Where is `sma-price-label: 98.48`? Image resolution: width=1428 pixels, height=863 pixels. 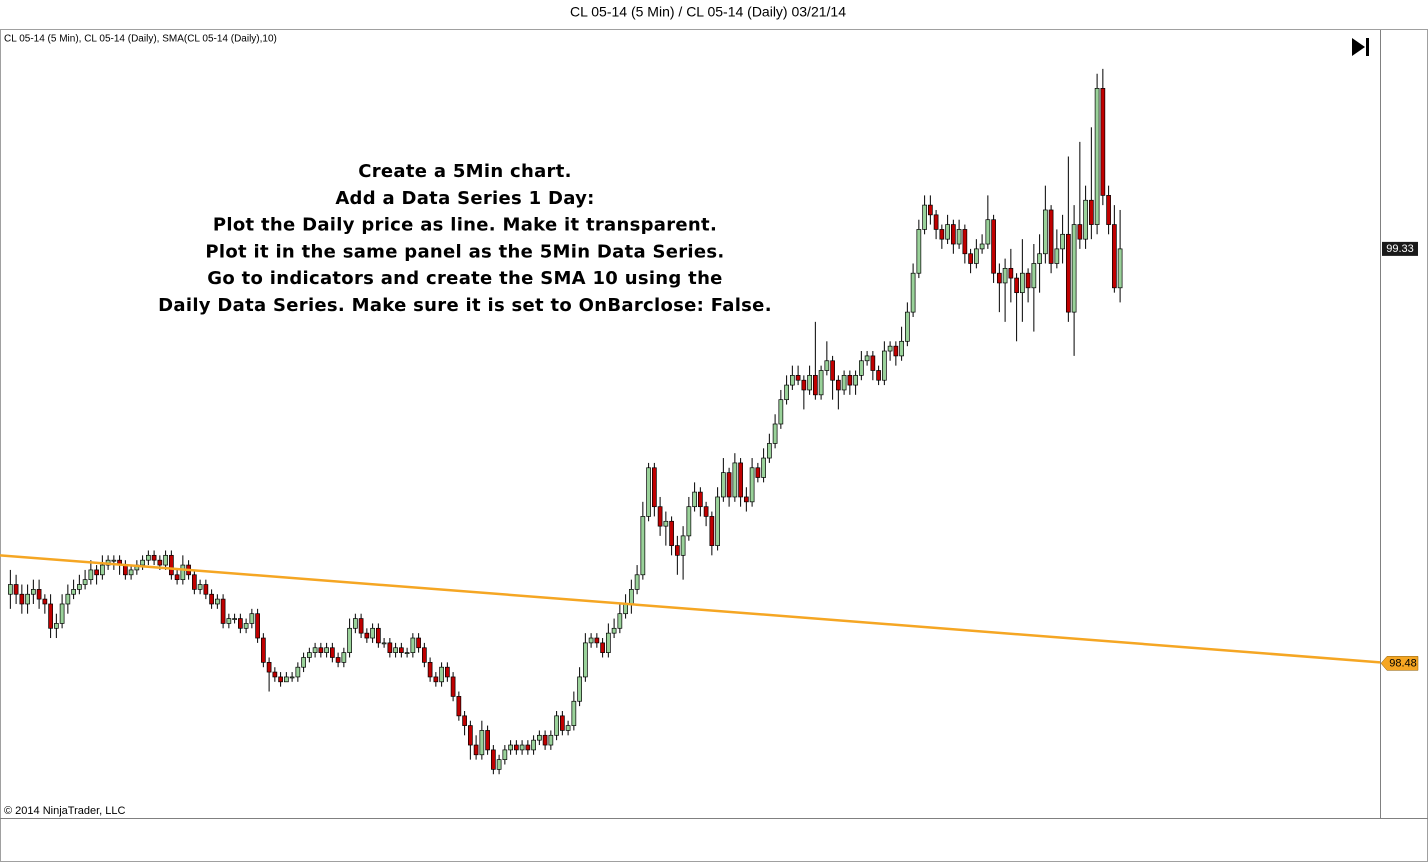
sma-price-label: 98.48 is located at coordinates (1403, 663).